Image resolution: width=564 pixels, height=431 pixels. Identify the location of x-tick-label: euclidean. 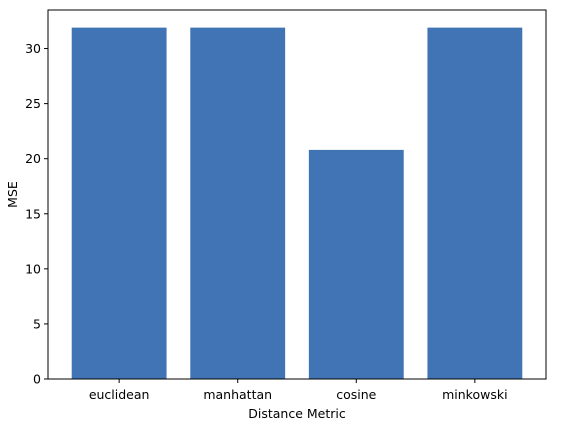
(119, 394).